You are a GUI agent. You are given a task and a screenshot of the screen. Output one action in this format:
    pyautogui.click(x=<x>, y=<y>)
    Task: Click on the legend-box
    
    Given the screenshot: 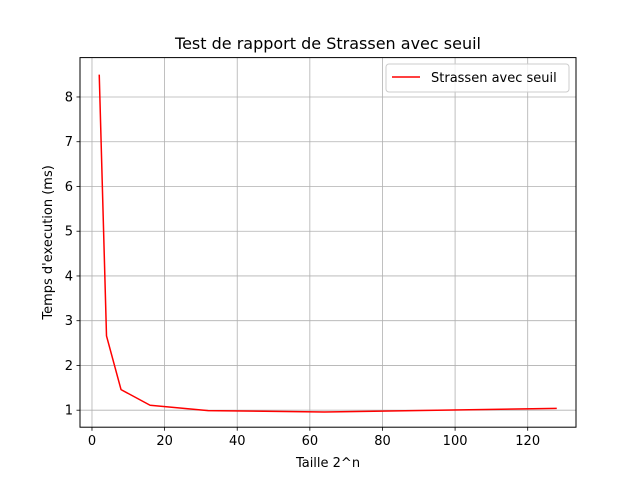 What is the action you would take?
    pyautogui.click(x=477, y=78)
    